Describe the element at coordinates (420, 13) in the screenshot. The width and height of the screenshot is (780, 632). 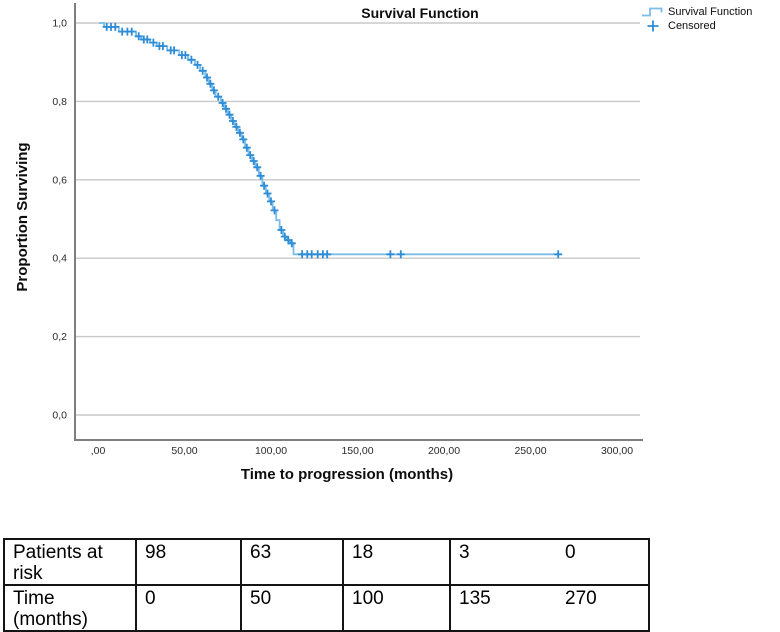
I see `chart-title: Survival Function` at that location.